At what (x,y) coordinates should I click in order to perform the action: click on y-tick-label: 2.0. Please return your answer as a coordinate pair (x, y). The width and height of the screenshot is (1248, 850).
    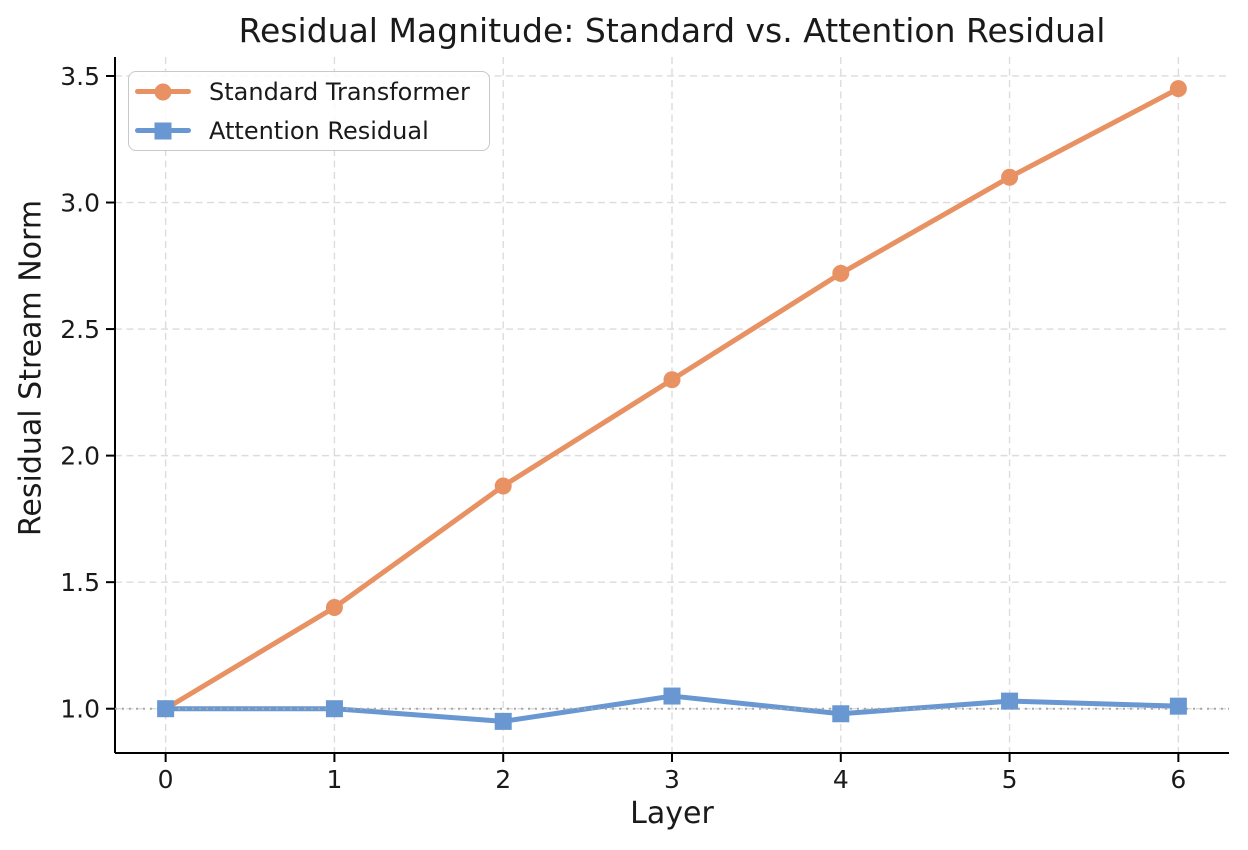
    Looking at the image, I should click on (80, 456).